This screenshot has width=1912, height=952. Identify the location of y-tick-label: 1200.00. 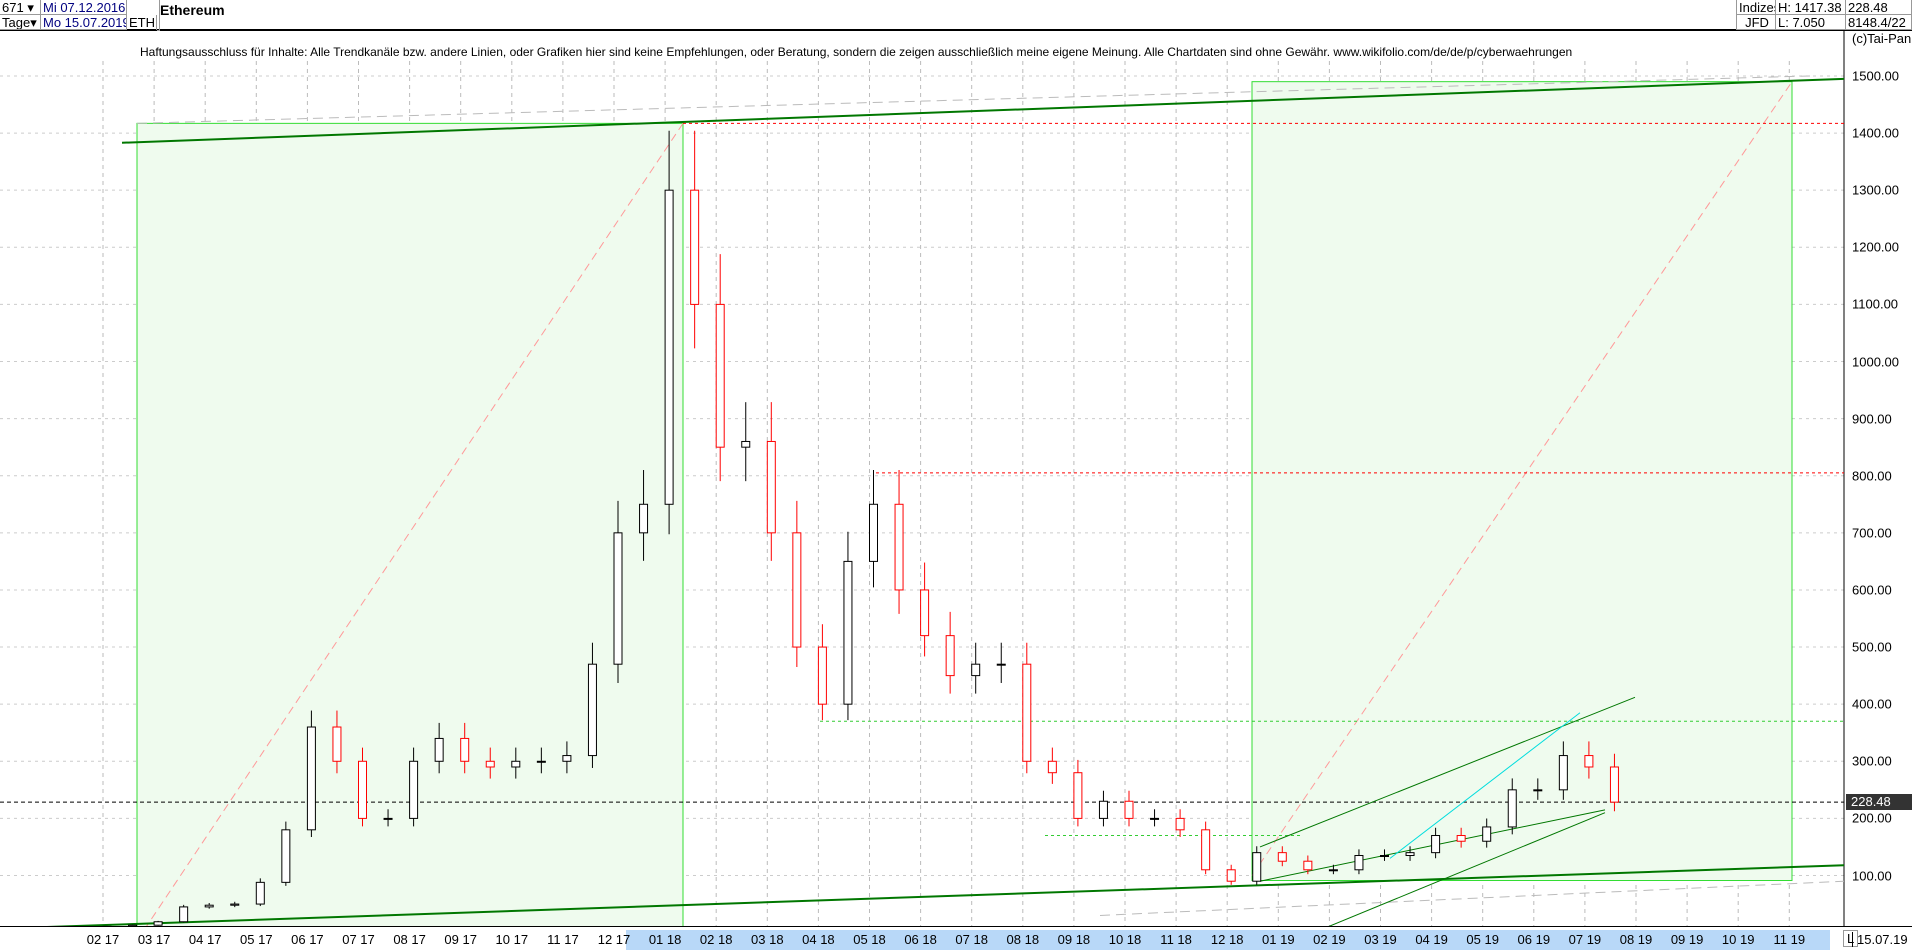
(1875, 247).